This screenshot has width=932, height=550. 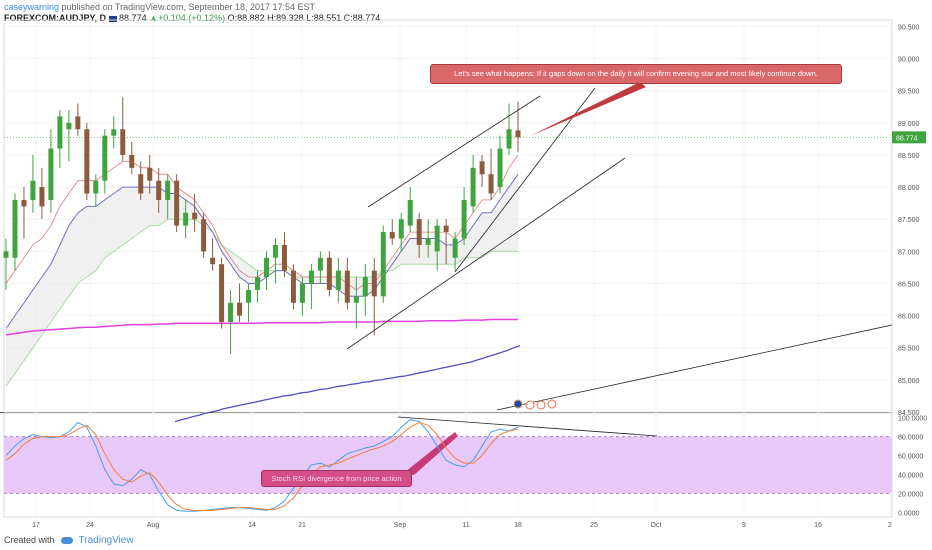 I want to click on stoch-tick-label: 20.0000, so click(x=910, y=494).